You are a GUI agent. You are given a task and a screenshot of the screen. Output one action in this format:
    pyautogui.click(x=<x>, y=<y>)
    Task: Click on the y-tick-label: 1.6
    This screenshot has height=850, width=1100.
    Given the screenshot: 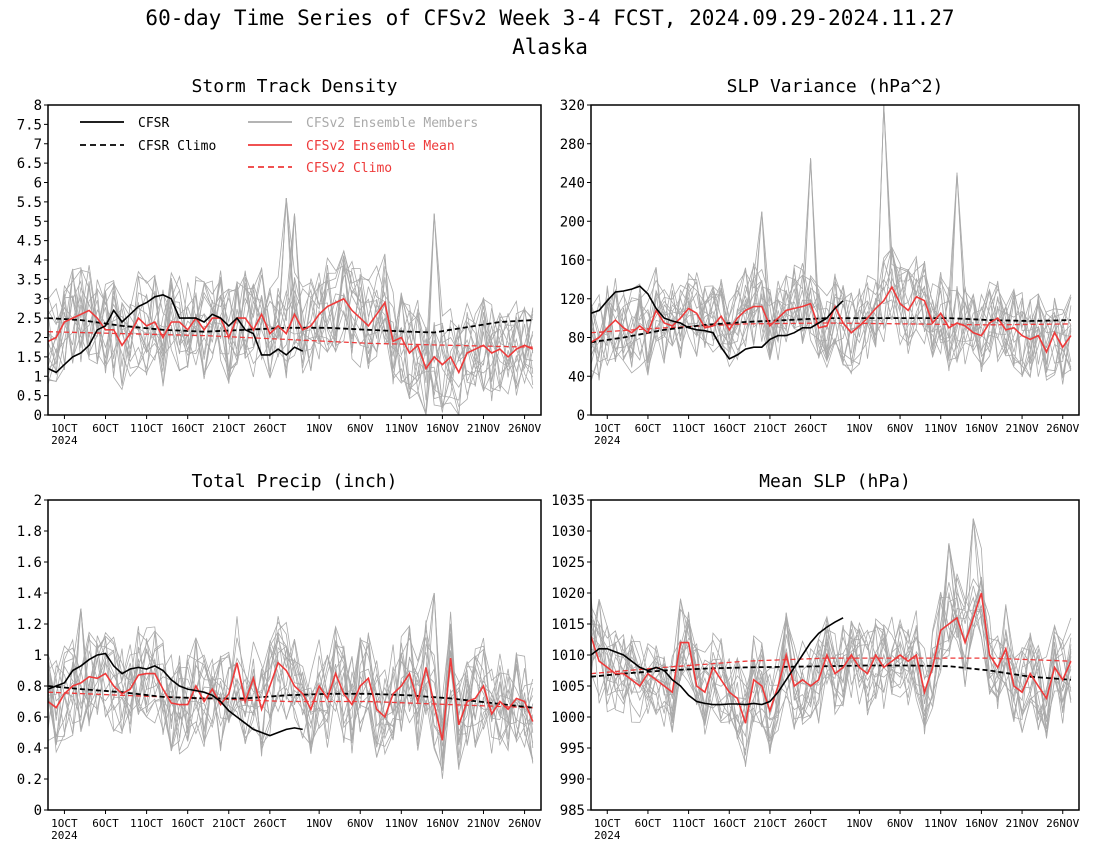 What is the action you would take?
    pyautogui.click(x=29, y=563)
    